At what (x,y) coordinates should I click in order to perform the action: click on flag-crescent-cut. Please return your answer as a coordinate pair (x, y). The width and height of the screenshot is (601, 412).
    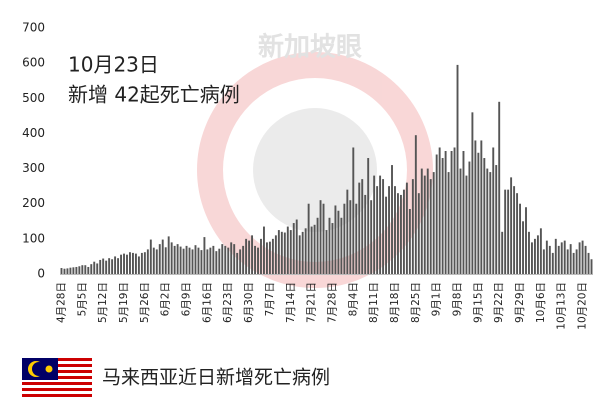
    Looking at the image, I should click on (39, 369).